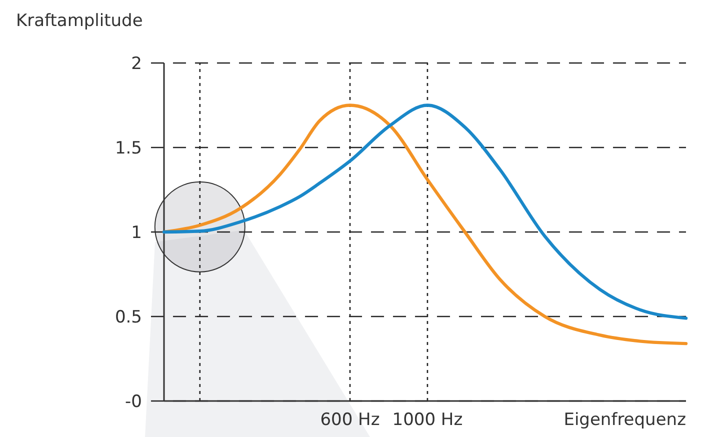 Image resolution: width=716 pixels, height=437 pixels. Describe the element at coordinates (136, 232) in the screenshot. I see `y-tick-label: 1` at that location.